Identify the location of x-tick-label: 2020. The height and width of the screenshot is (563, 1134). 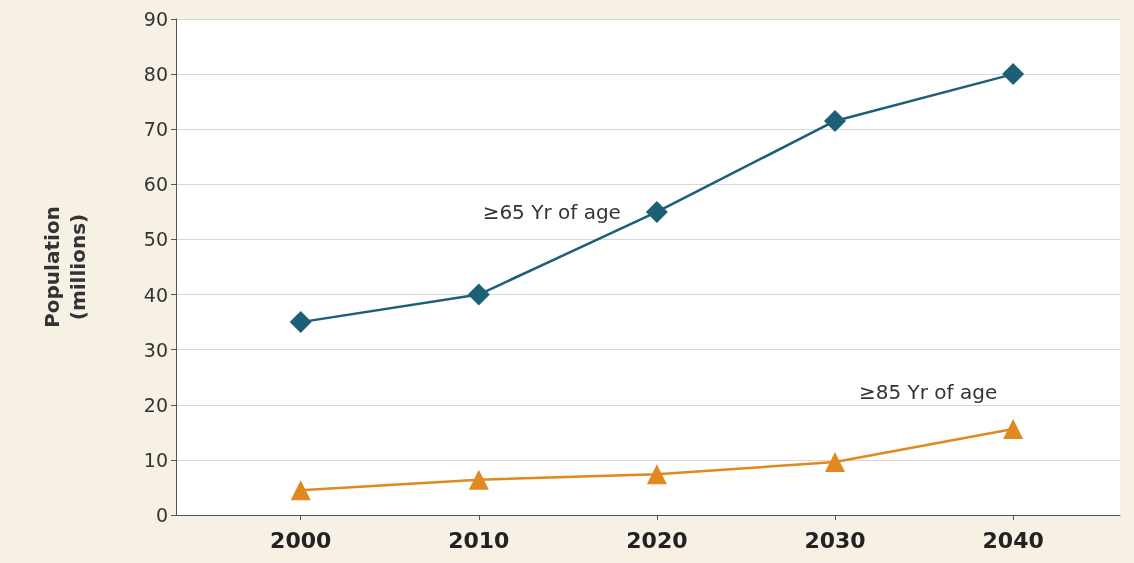
(657, 540).